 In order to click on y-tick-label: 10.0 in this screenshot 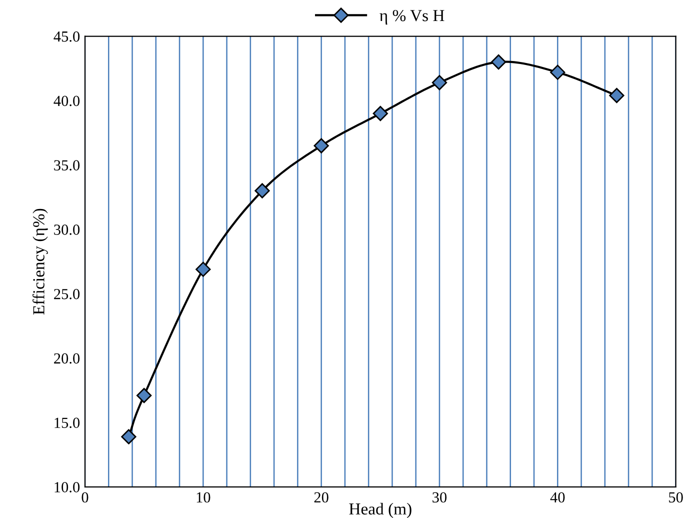, I will do `click(67, 487)`.